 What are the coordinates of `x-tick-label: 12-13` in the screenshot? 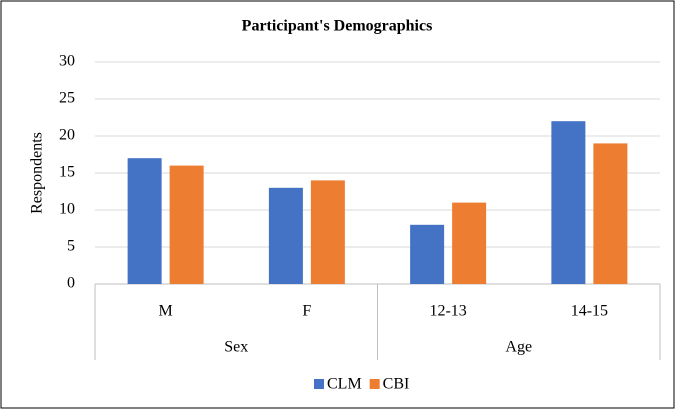 It's located at (447, 311).